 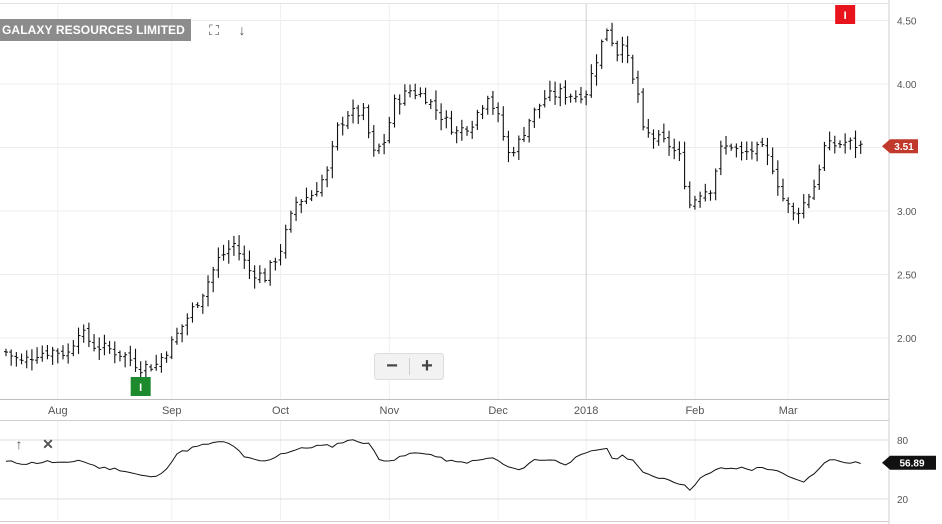 I want to click on zoom-out-button: −, so click(x=392, y=366).